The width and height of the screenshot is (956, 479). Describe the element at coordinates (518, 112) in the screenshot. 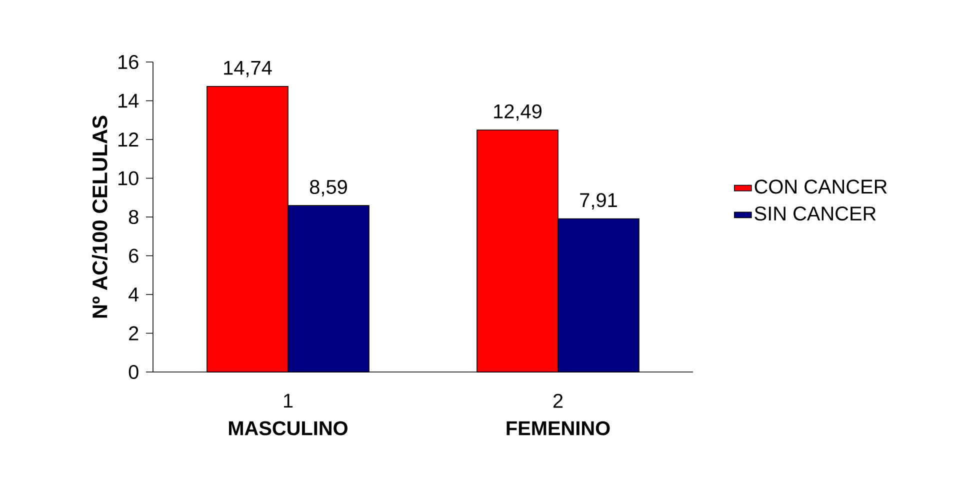

I see `data-label: 12,49` at that location.